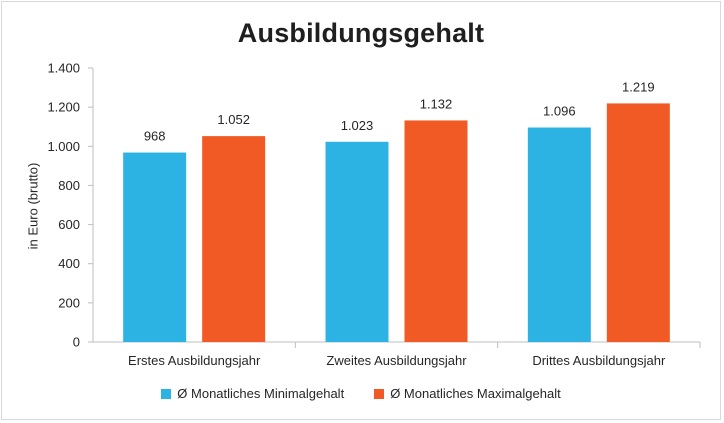  I want to click on data-label: 1.132, so click(436, 103).